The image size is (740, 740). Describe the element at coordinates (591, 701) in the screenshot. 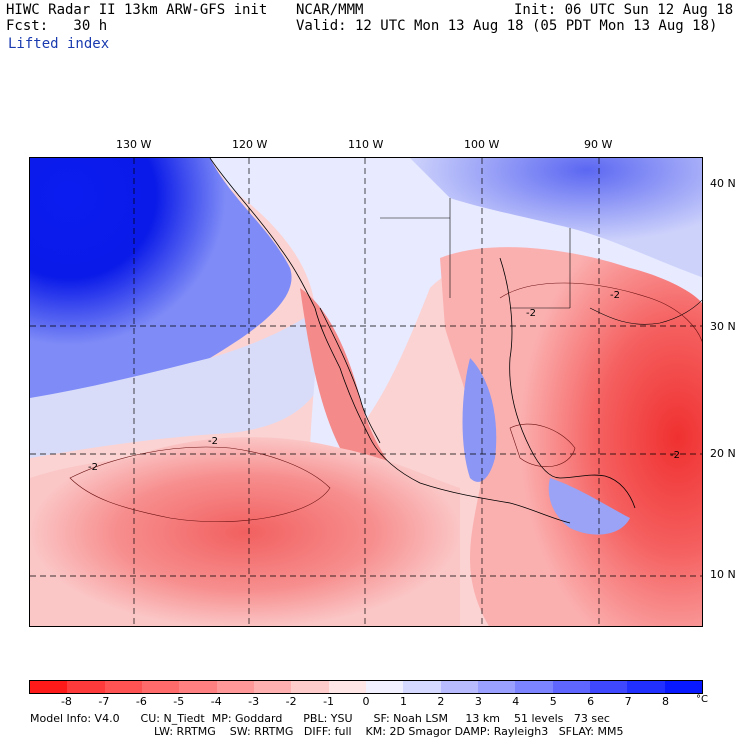

I see `colorbar-tick-label: 6` at that location.